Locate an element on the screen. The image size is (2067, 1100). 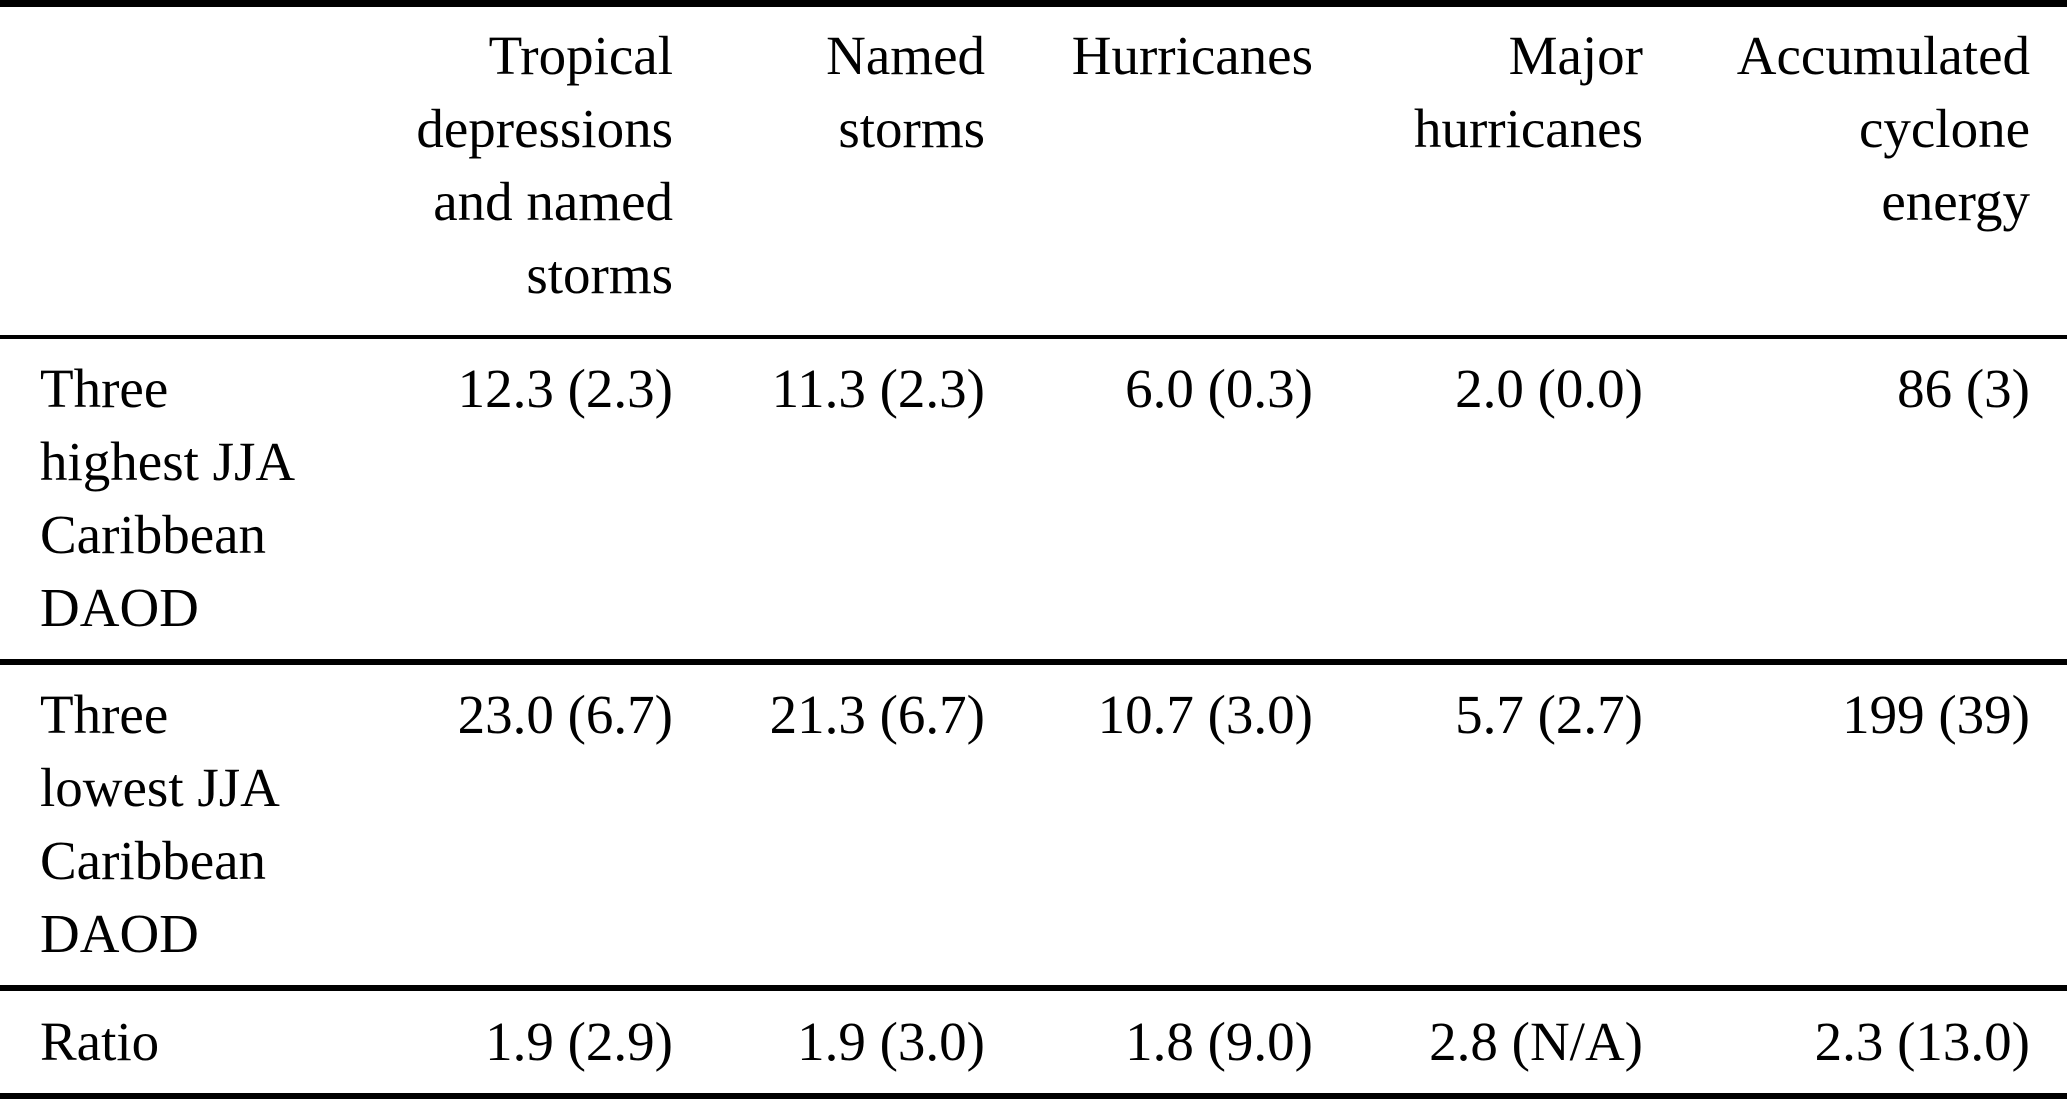
value-cell: 6.0 (0.3) is located at coordinates (1219, 388).